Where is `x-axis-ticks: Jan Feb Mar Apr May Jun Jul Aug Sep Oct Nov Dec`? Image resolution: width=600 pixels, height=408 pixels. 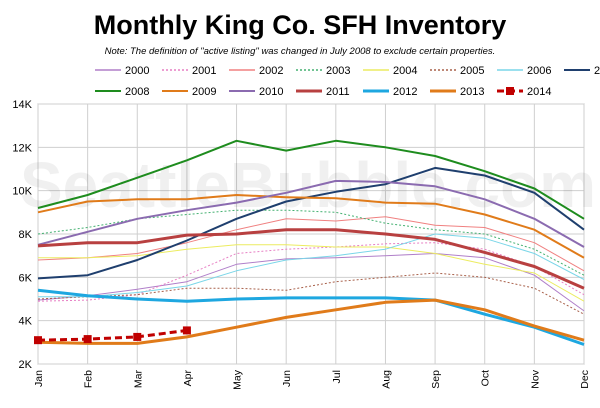 x-axis-ticks: Jan Feb Mar Apr May Jun Jul Aug Sep Oct Nov Dec is located at coordinates (312, 379).